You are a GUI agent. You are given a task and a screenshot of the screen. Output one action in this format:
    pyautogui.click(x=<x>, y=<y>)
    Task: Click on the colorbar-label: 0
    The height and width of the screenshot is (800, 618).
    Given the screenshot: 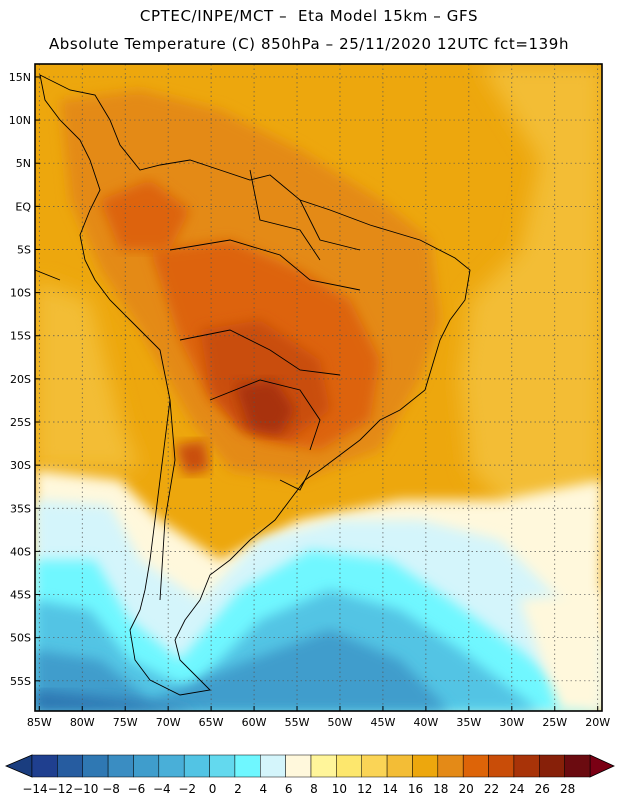 What is the action you would take?
    pyautogui.click(x=213, y=789)
    